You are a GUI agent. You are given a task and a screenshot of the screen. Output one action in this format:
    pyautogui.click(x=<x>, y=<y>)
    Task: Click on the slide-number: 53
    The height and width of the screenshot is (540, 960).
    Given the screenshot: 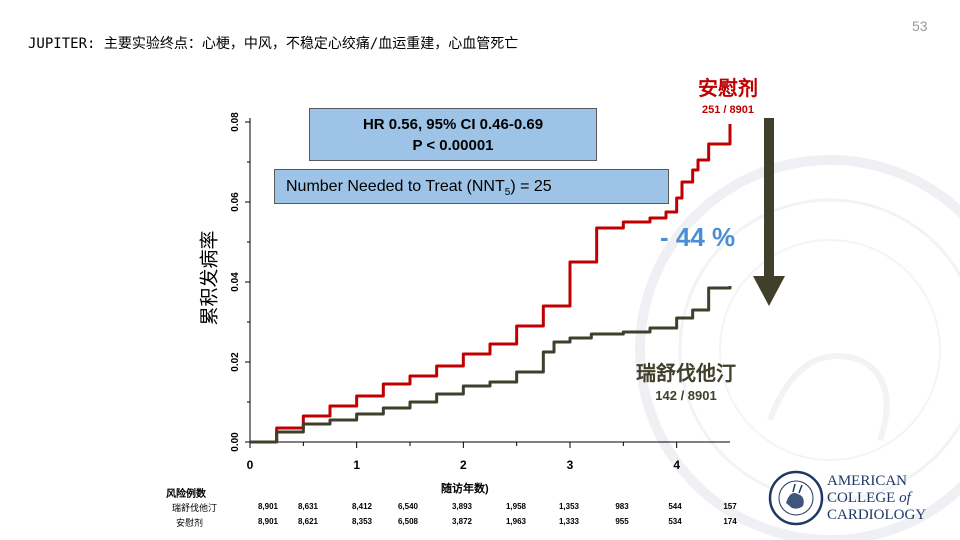 What is the action you would take?
    pyautogui.click(x=920, y=26)
    